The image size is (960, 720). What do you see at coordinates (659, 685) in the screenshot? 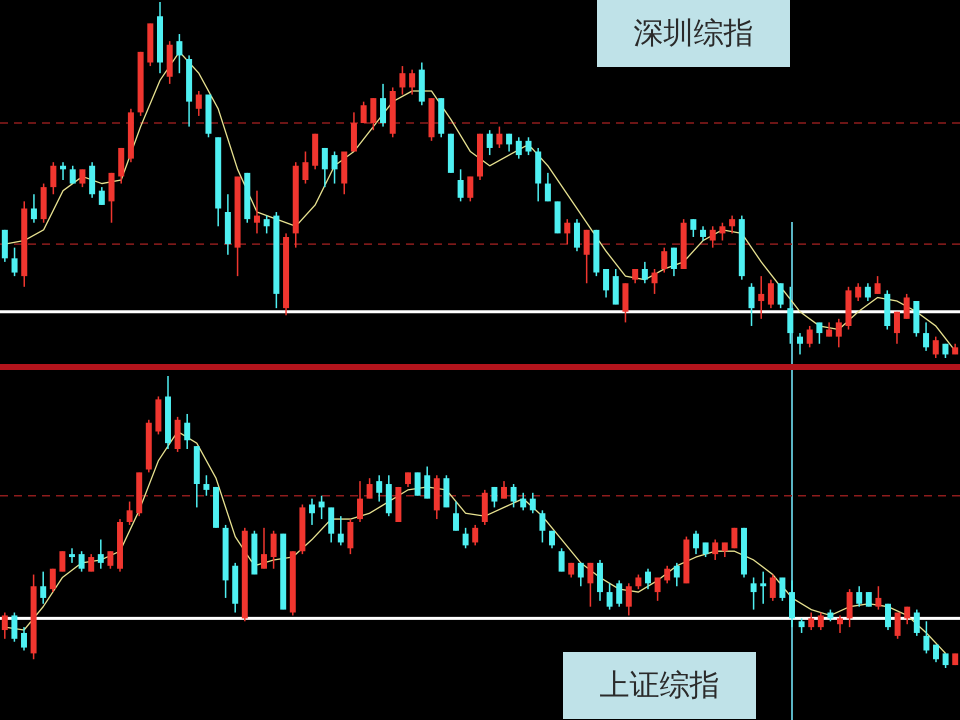
I see `text: 上证综指` at bounding box center [659, 685].